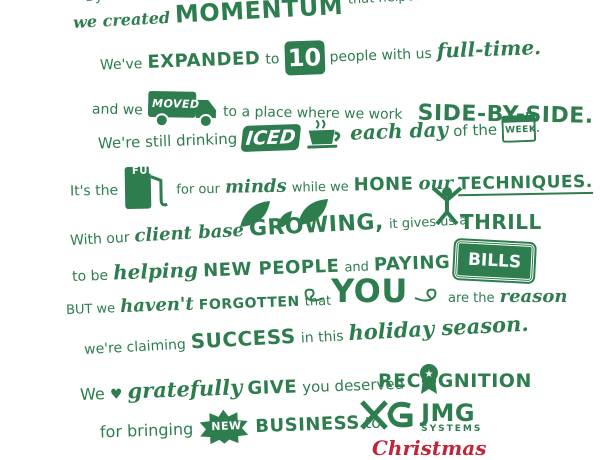  Describe the element at coordinates (399, 130) in the screenshot. I see `text: each day` at that location.